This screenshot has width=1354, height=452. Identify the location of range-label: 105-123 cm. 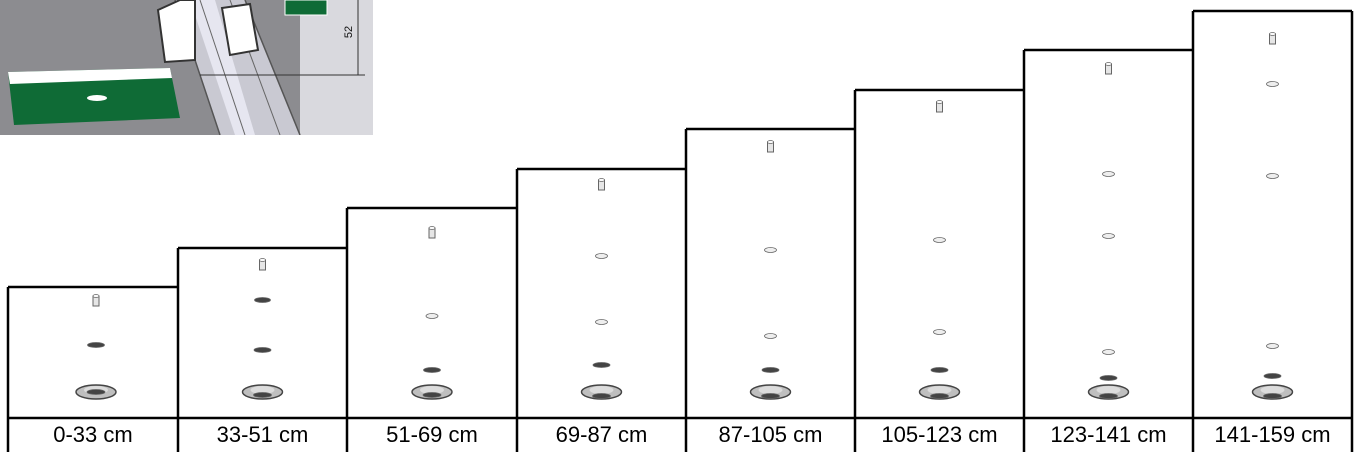
(939, 434).